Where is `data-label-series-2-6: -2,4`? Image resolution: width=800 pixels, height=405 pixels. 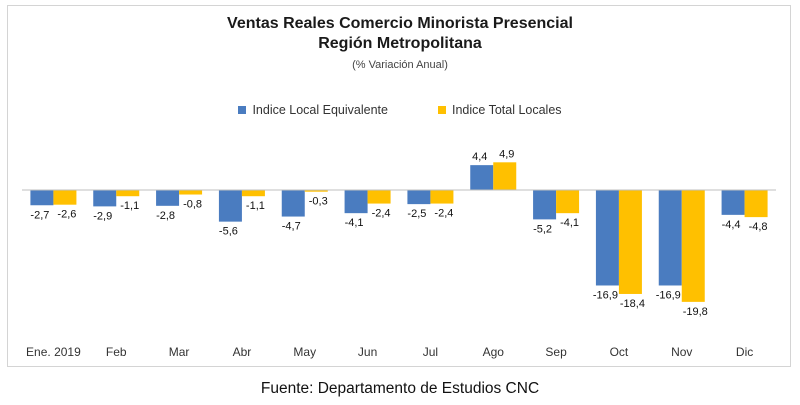 data-label-series-2-6: -2,4 is located at coordinates (381, 214).